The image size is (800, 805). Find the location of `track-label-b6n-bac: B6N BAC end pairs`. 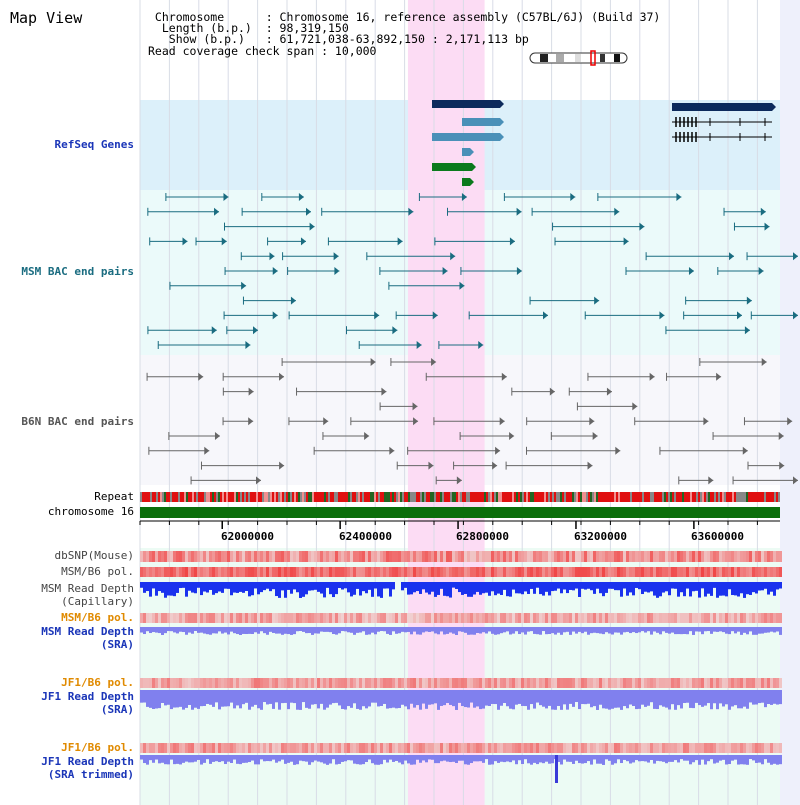

track-label-b6n-bac: B6N BAC end pairs is located at coordinates (77, 421).